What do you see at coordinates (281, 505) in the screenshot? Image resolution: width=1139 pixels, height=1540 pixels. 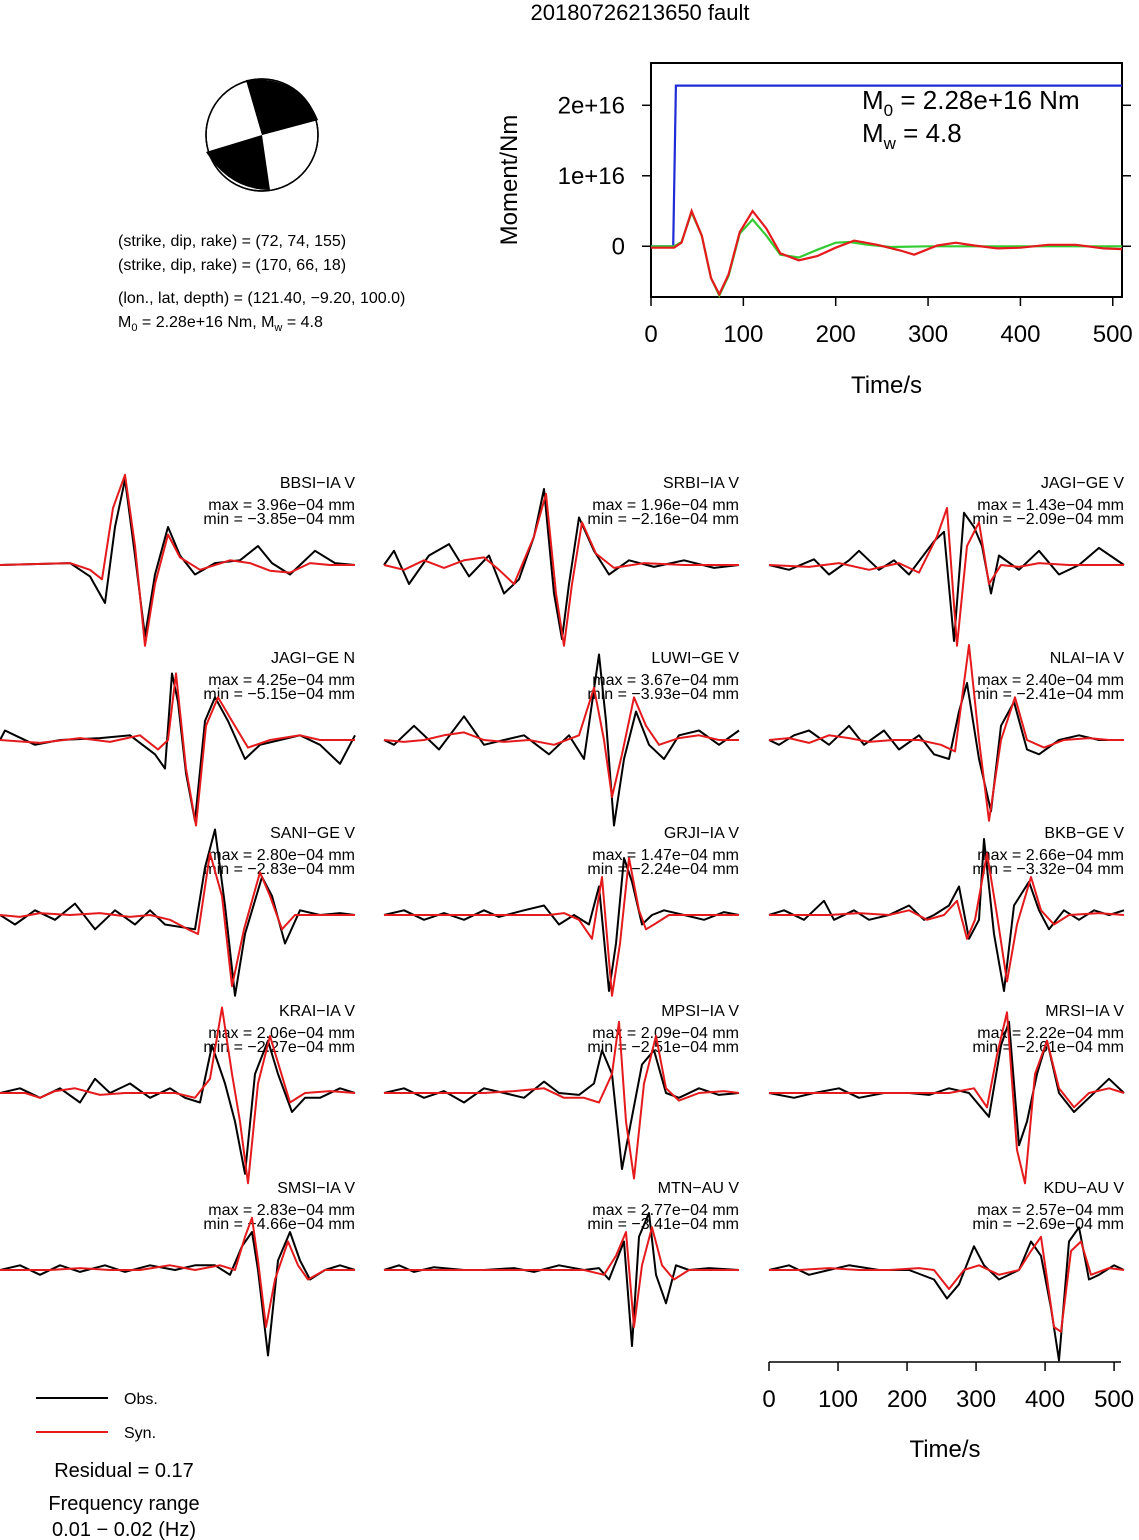 I see `max-amplitude-label: max = 3.96e−04 mm` at bounding box center [281, 505].